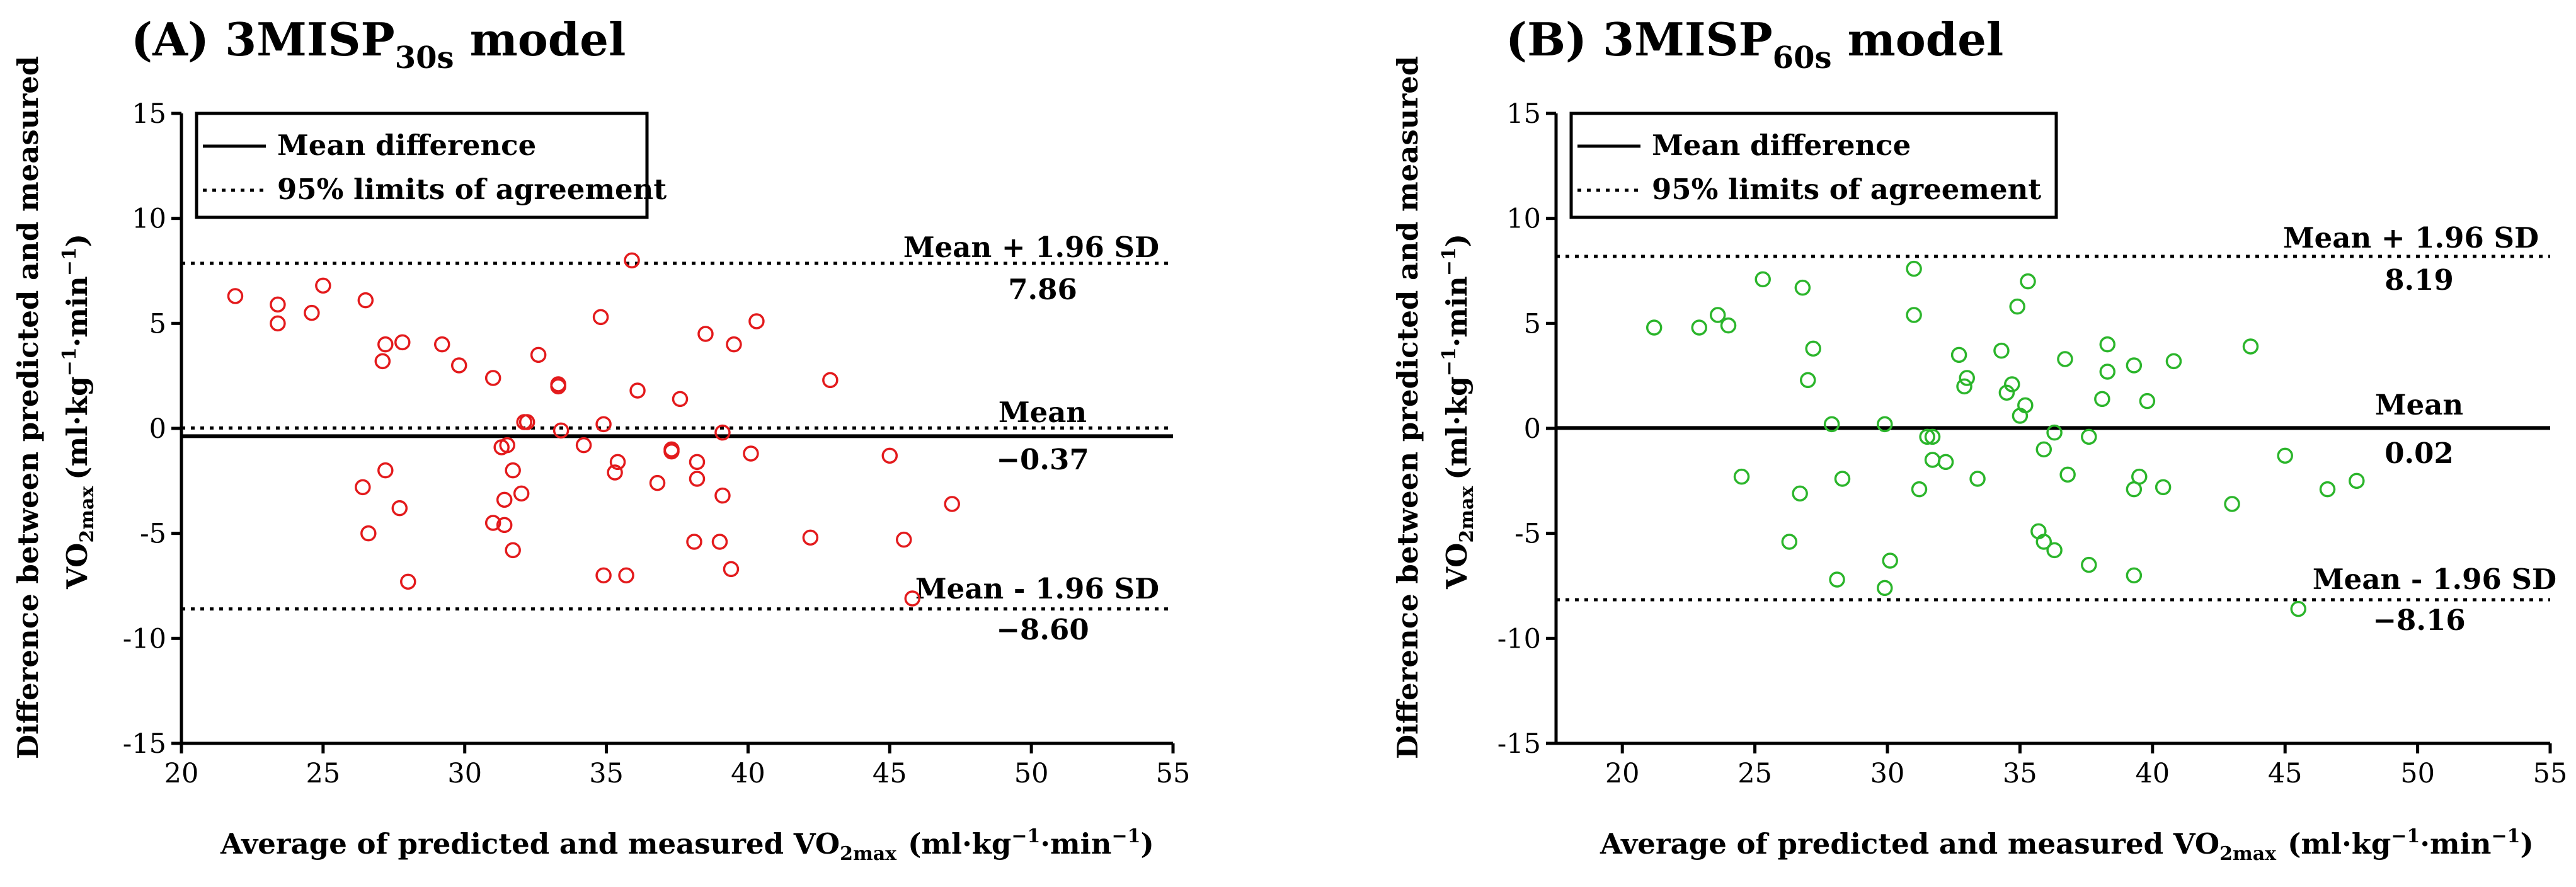 The image size is (2576, 887). Describe the element at coordinates (1031, 247) in the screenshot. I see `panel-a-upper-label: Mean + 1.96 SD` at that location.